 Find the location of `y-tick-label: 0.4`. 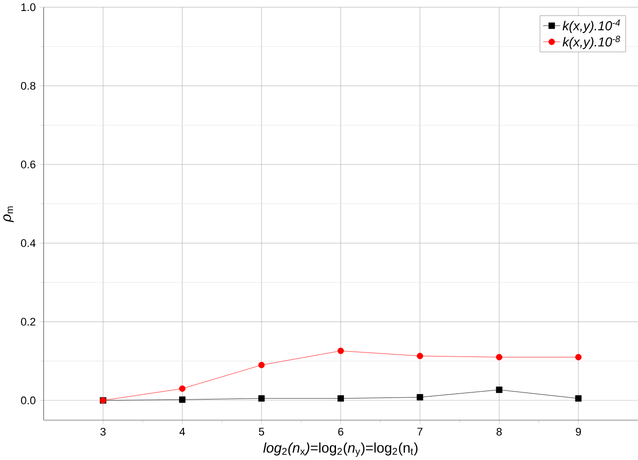

y-tick-label: 0.4 is located at coordinates (28, 243).